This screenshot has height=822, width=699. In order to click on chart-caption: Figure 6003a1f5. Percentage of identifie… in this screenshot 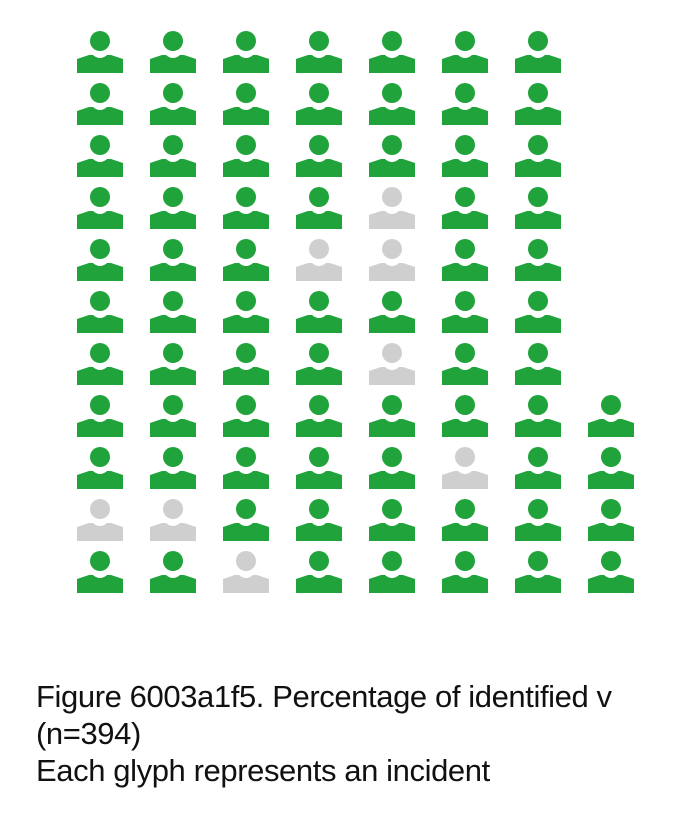, I will do `click(367, 733)`.